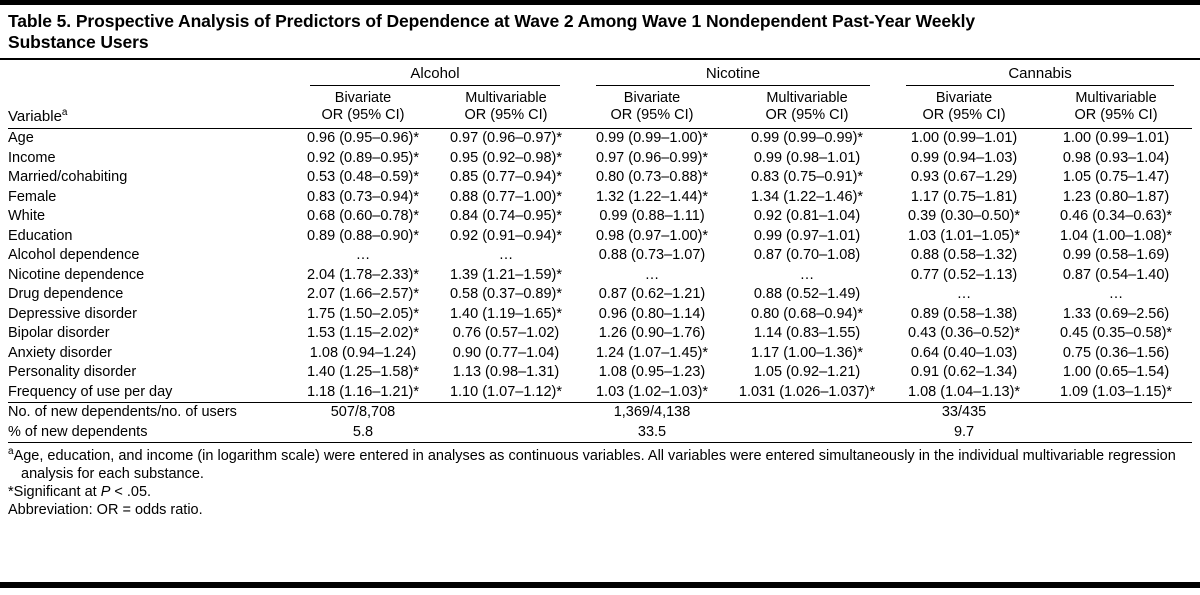  I want to click on value-cell: 0.92 (0.91–0.94)*, so click(506, 235).